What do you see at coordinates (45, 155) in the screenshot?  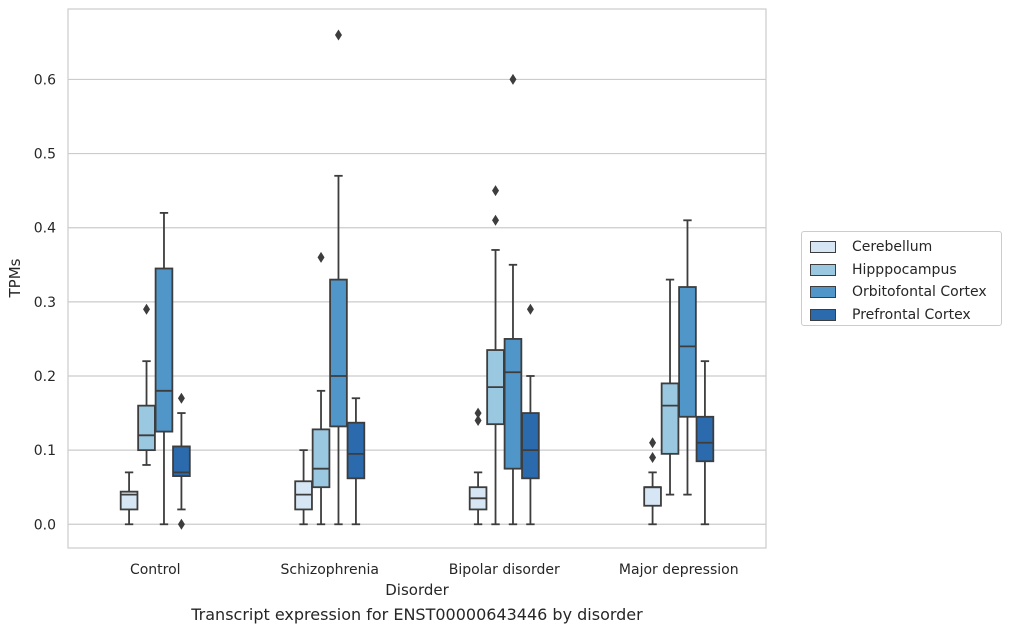 I see `y-tick-label: 0.5` at bounding box center [45, 155].